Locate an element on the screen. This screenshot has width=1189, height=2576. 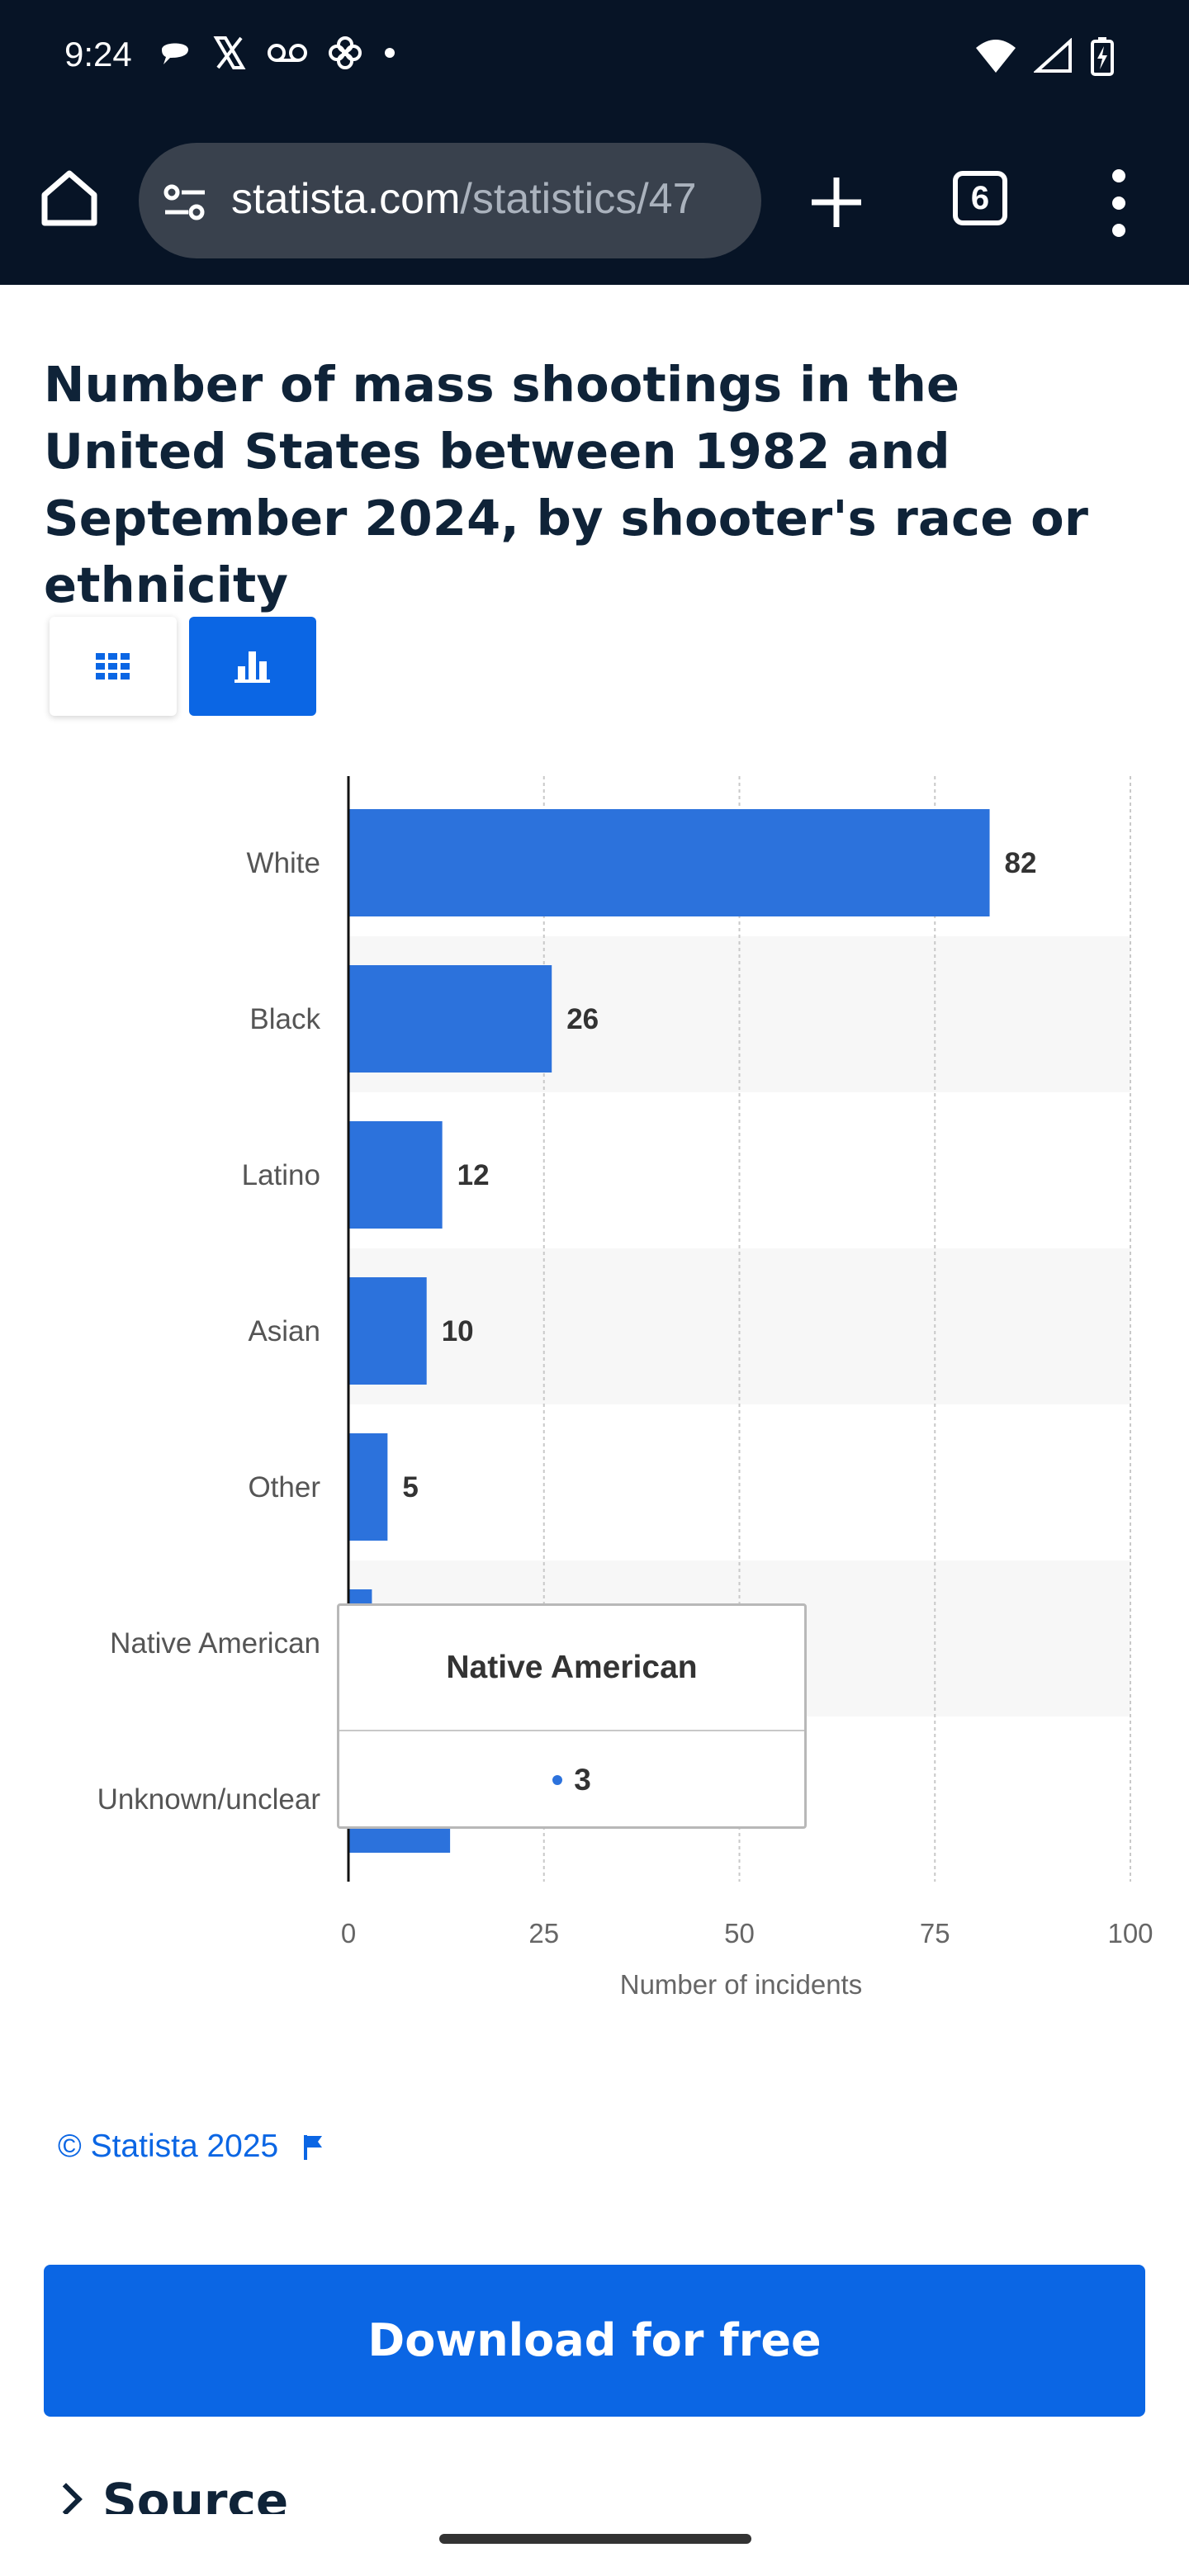
category-label: Unknown/unclear is located at coordinates (209, 1799).